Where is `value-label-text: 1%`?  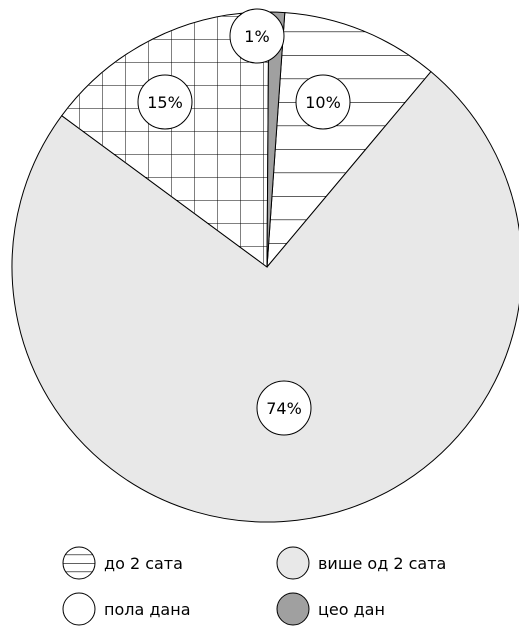
value-label-text: 1% is located at coordinates (256, 36).